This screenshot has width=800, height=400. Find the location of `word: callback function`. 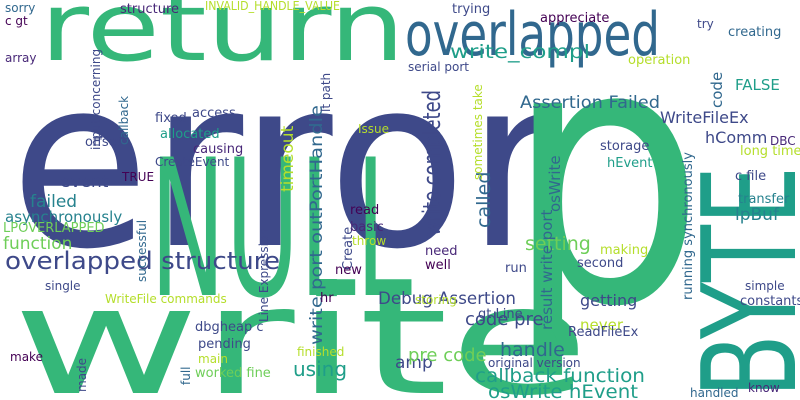

word: callback function is located at coordinates (560, 376).